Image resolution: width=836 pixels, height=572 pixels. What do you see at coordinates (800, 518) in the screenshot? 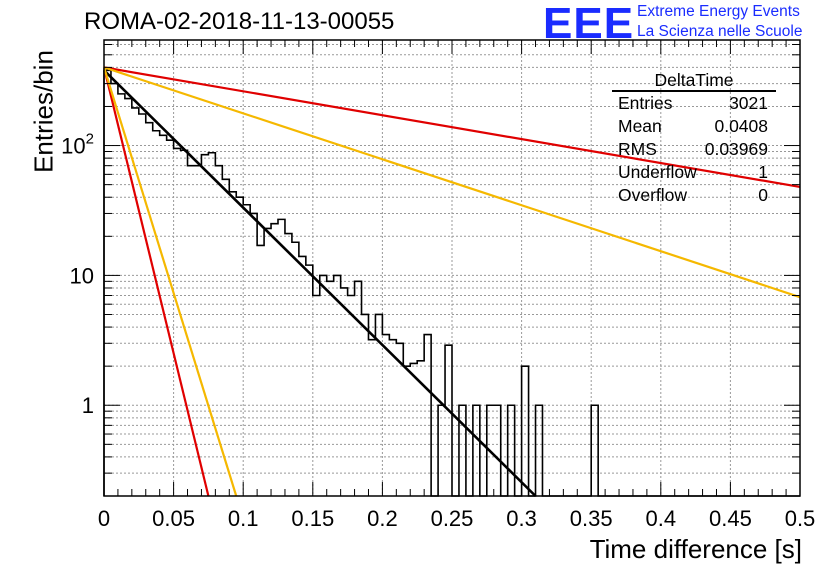
I see `x-tick-label: 0.5` at bounding box center [800, 518].